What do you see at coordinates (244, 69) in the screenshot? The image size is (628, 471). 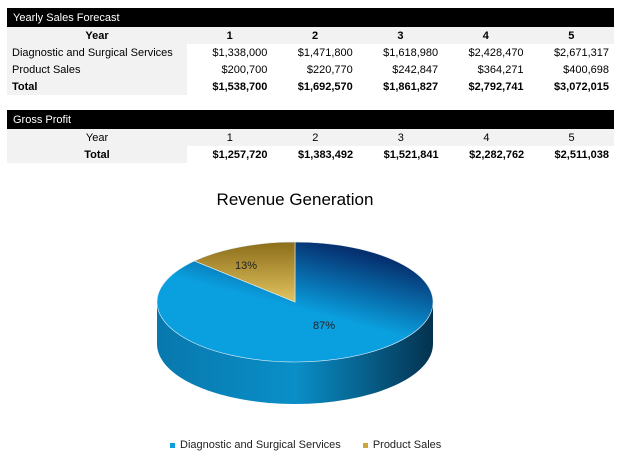 I see `cell: $200,700` at bounding box center [244, 69].